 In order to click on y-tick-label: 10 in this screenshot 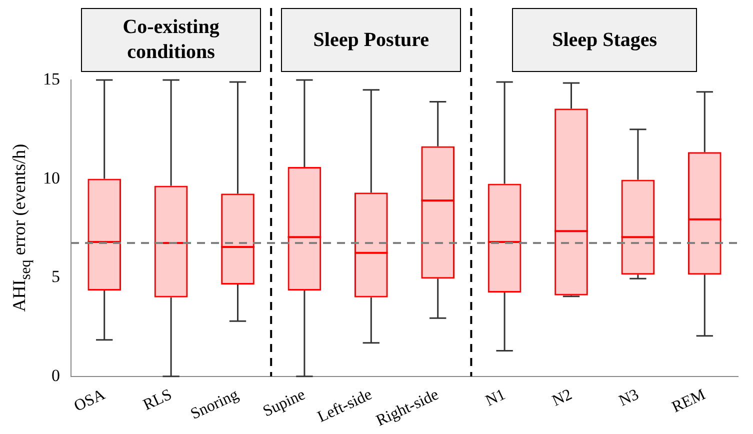, I will do `click(51, 178)`.